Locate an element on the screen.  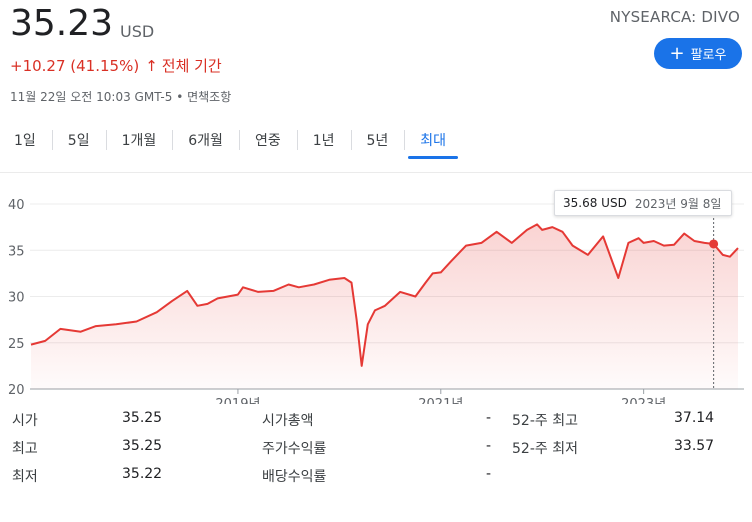
plus-icon: + is located at coordinates (677, 53).